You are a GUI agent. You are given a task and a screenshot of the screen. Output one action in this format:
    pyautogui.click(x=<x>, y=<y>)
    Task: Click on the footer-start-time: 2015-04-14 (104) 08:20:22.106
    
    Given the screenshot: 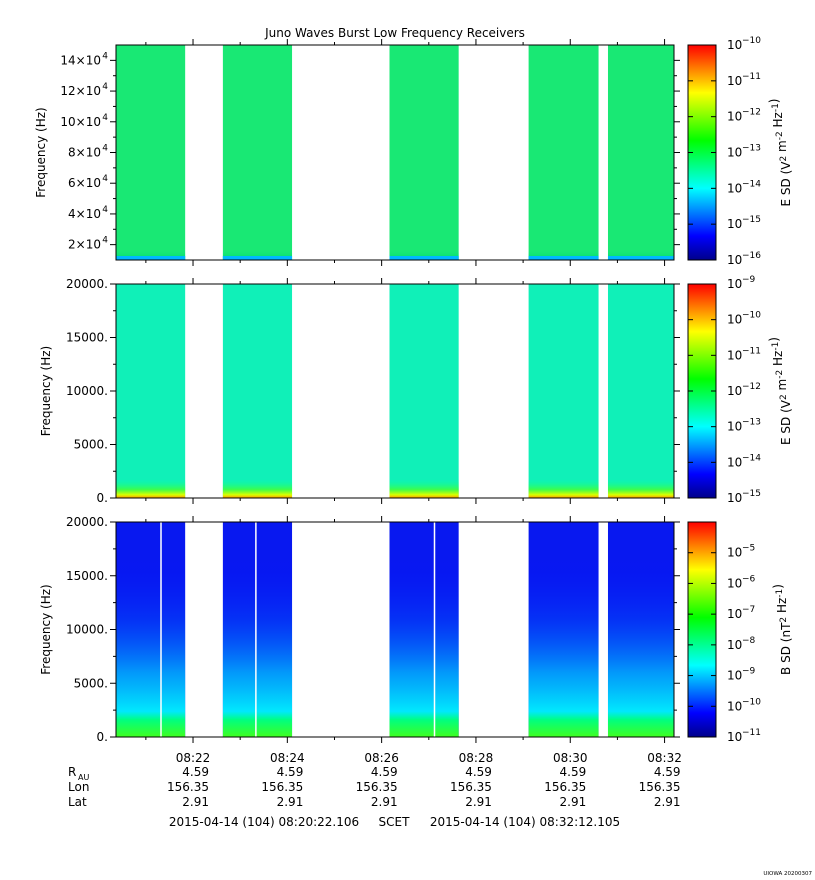 What is the action you would take?
    pyautogui.click(x=264, y=822)
    